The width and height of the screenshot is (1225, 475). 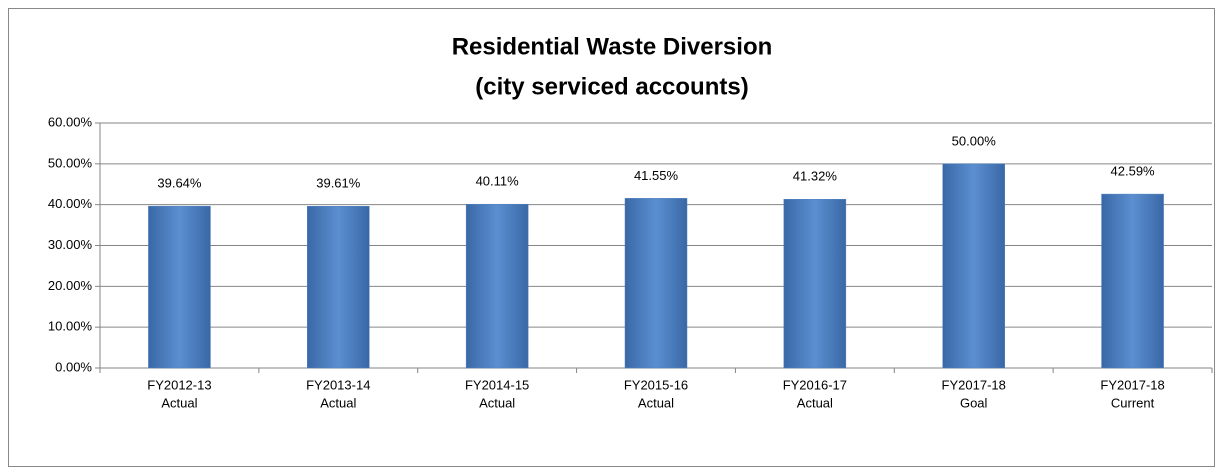 What do you see at coordinates (179, 384) in the screenshot?
I see `x-tick-label: FY2012-13` at bounding box center [179, 384].